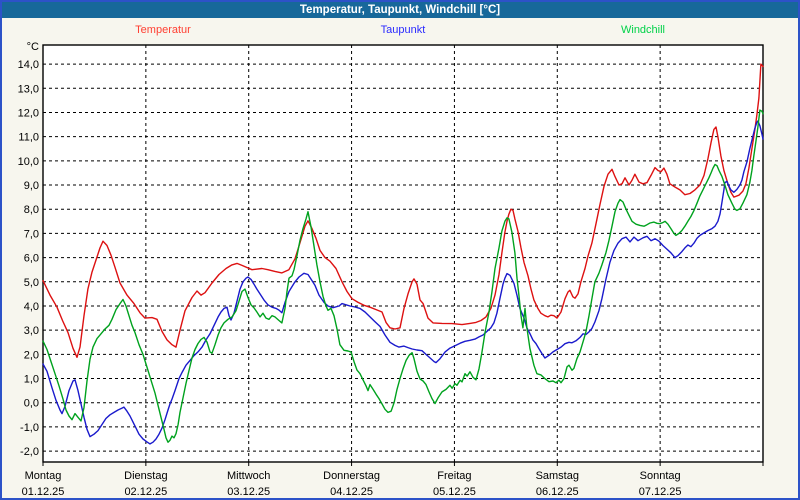 This screenshot has height=500, width=800. I want to click on y-tick-label: 1,0, so click(31, 380).